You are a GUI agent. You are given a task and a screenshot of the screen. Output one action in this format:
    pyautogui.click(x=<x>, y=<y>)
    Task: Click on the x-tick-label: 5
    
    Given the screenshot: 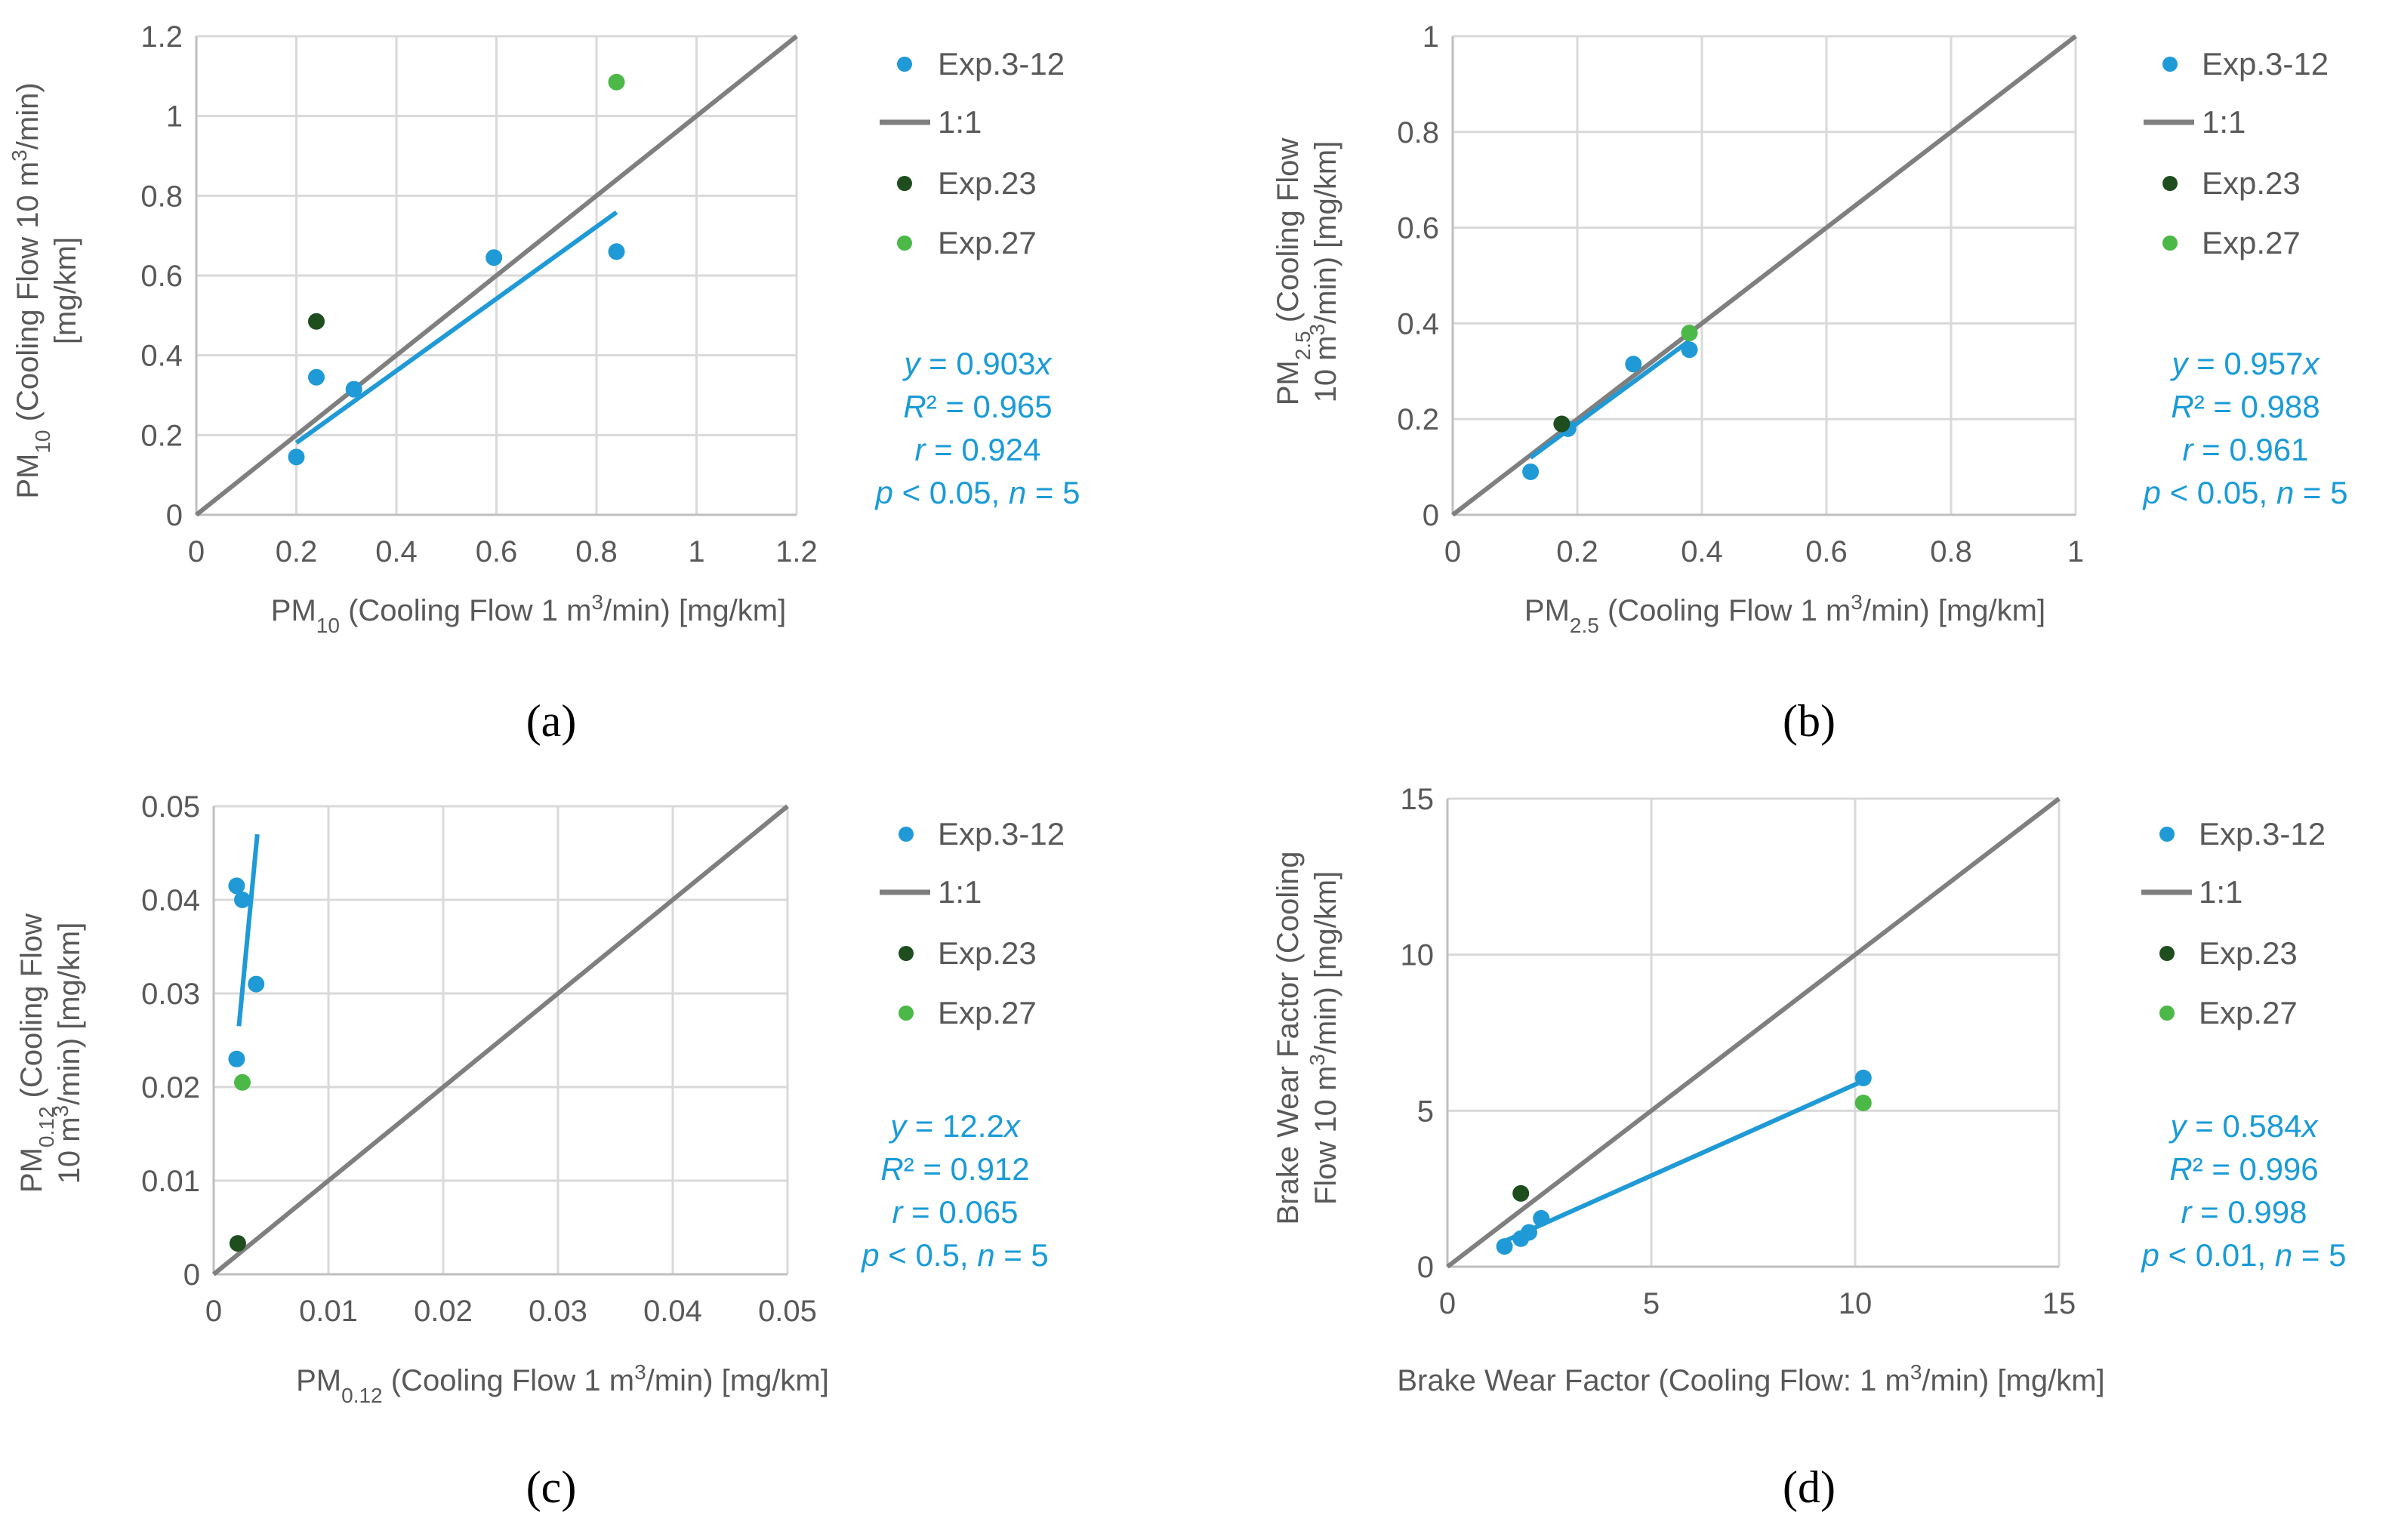 What is the action you would take?
    pyautogui.click(x=1652, y=1303)
    